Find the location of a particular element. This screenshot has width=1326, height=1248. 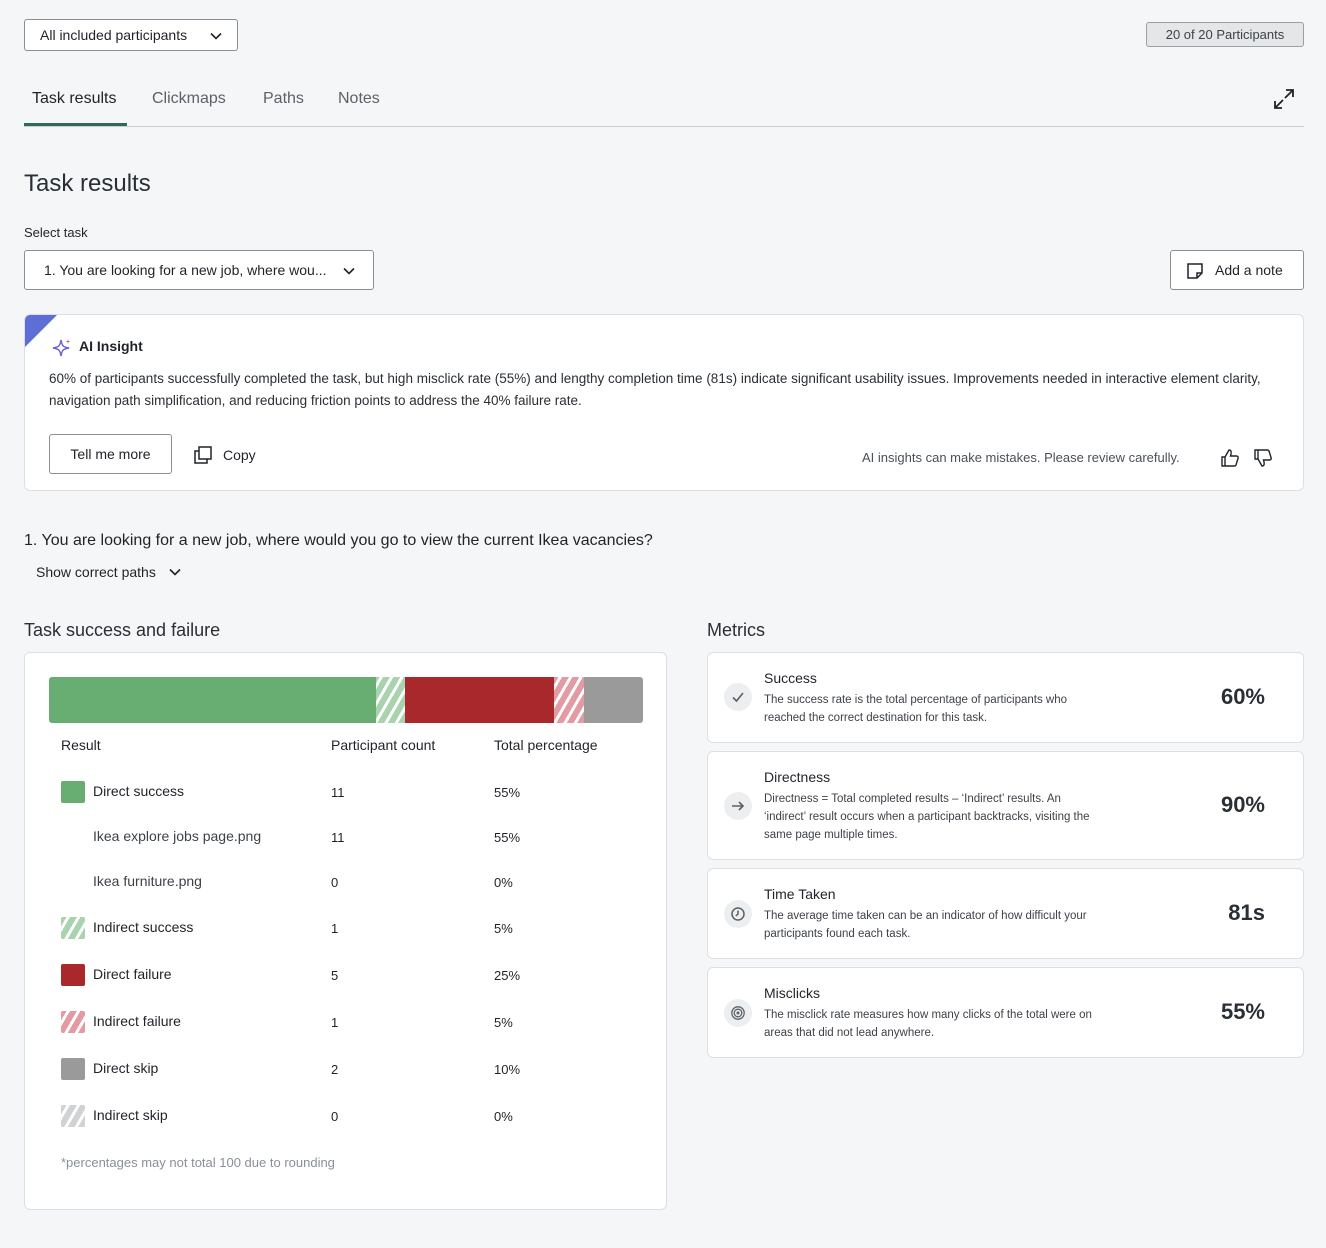

select-task-label: Select task is located at coordinates (56, 232).